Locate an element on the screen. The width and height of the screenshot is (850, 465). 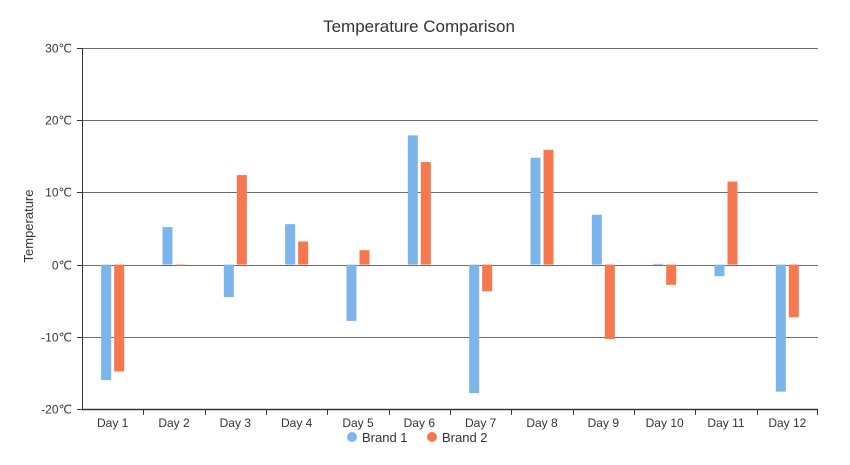
legend: Brand 1 Brand 2 is located at coordinates (417, 437).